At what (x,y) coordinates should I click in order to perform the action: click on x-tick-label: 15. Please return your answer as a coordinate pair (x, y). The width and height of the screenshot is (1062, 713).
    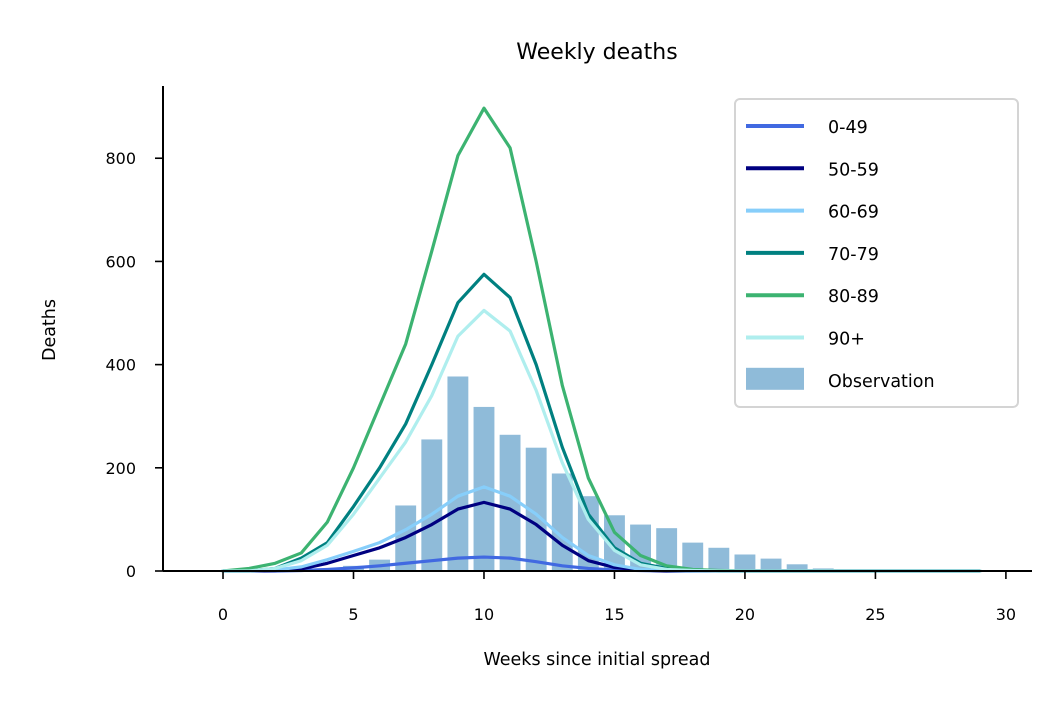
    Looking at the image, I should click on (614, 614).